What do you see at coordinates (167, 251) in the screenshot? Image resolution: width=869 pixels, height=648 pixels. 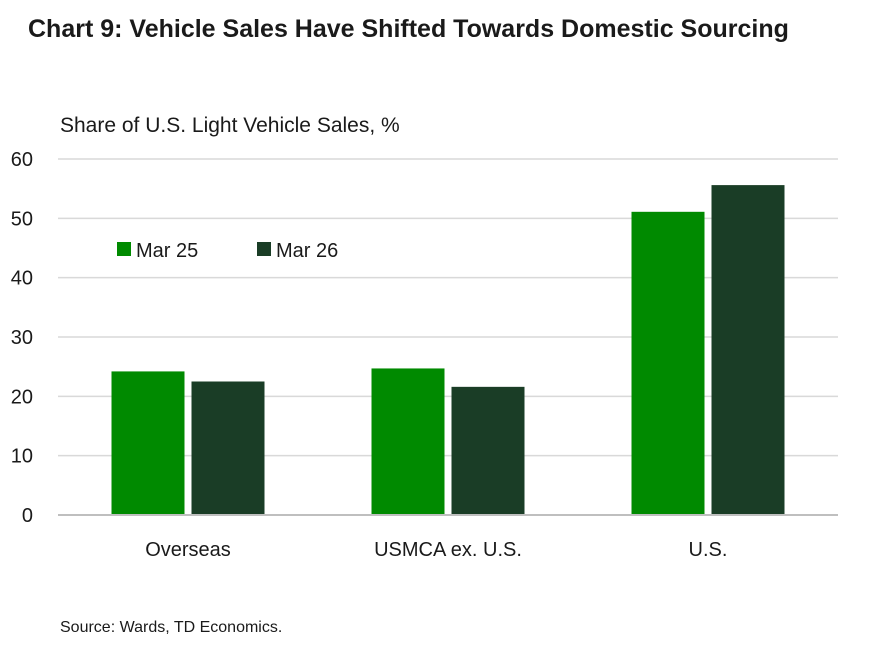 I see `legend-label: Mar 25` at bounding box center [167, 251].